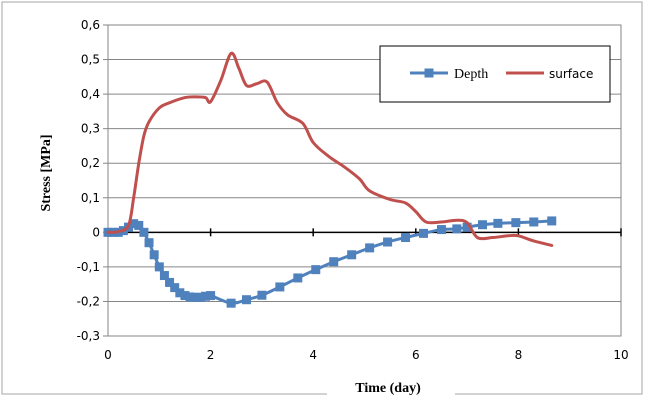 Image resolution: width=645 pixels, height=398 pixels. What do you see at coordinates (416, 355) in the screenshot?
I see `x-tick-label: 6` at bounding box center [416, 355].